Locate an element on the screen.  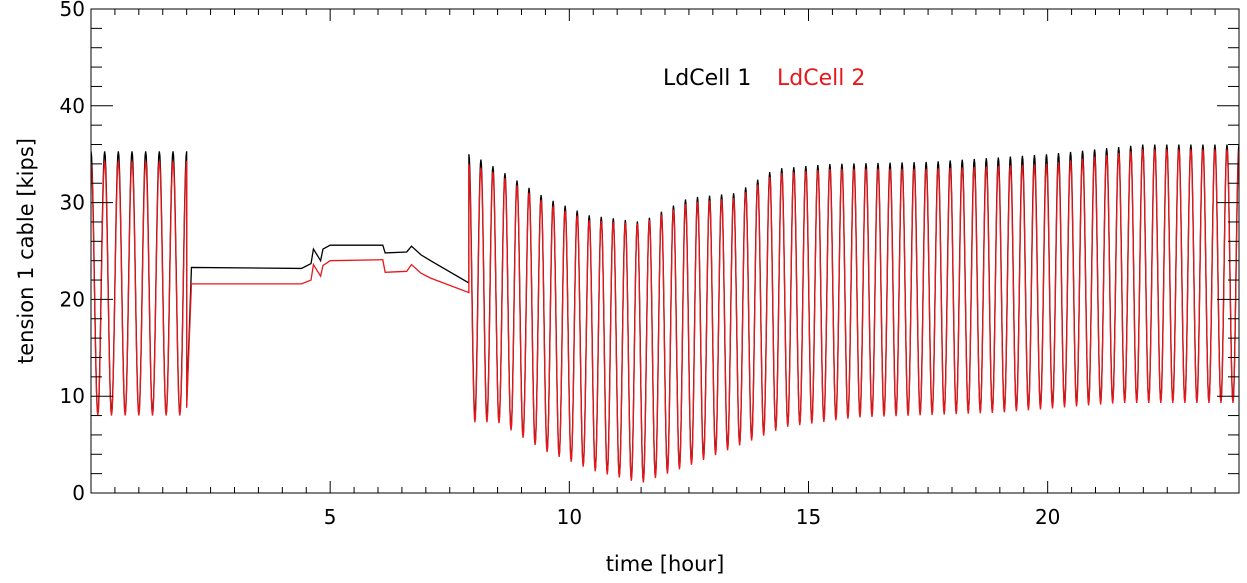
x-tick-label: 10 is located at coordinates (569, 517).